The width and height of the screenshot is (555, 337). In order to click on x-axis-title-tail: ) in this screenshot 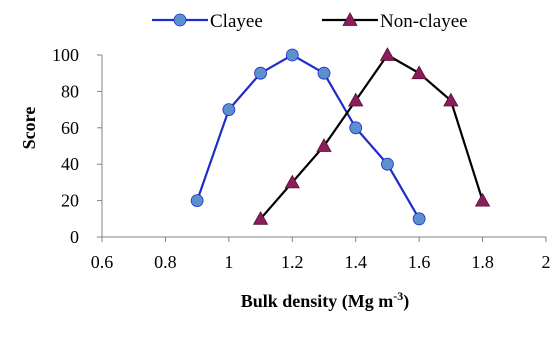, I will do `click(406, 301)`.